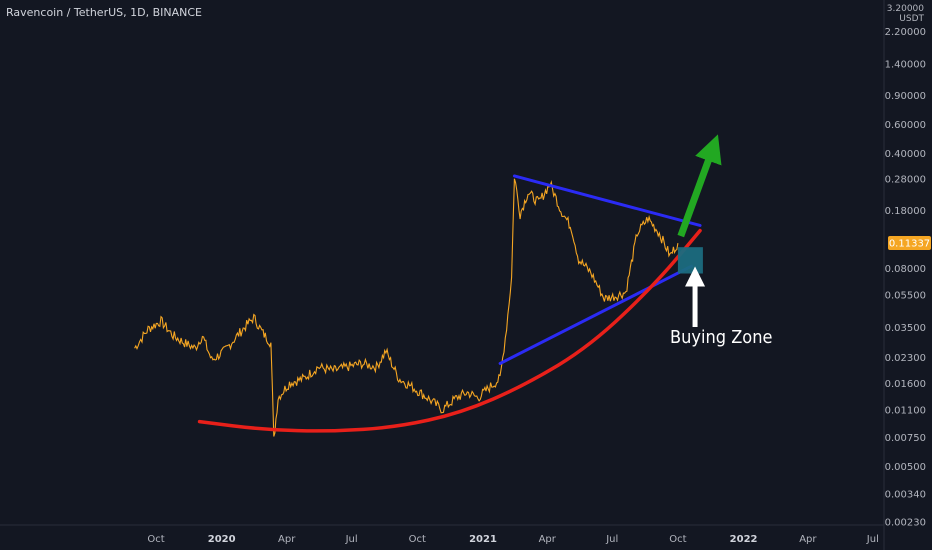  Describe the element at coordinates (905, 296) in the screenshot. I see `y-tick-label: 0.05500` at that location.